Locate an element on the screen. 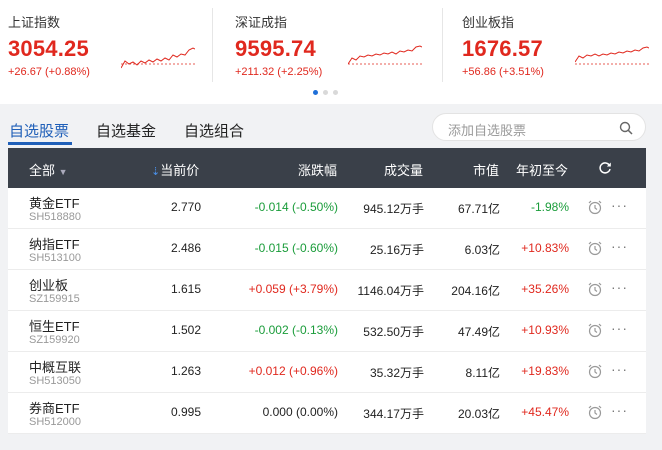  index-name: 上证指数 is located at coordinates (34, 22).